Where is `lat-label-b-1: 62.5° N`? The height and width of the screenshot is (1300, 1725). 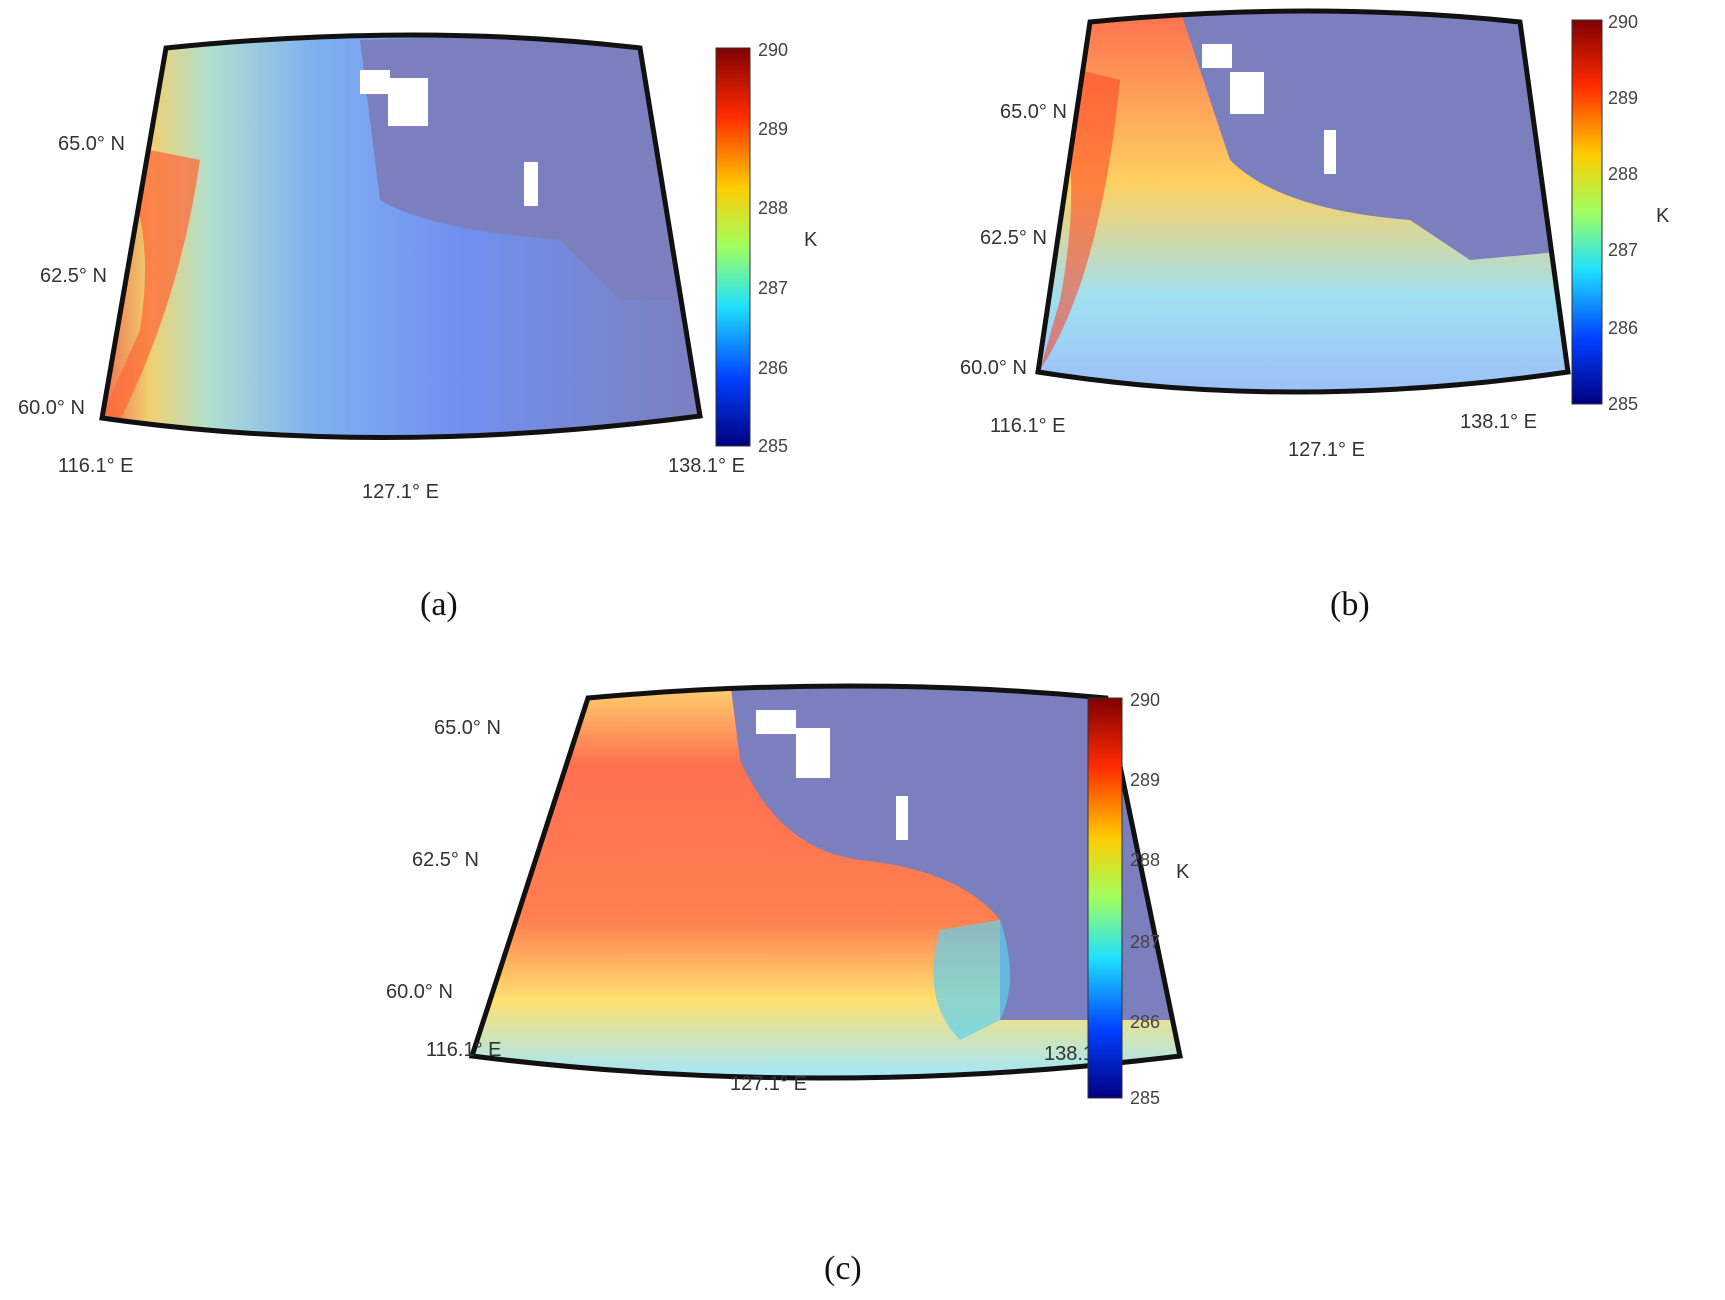 lat-label-b-1: 62.5° N is located at coordinates (1013, 238).